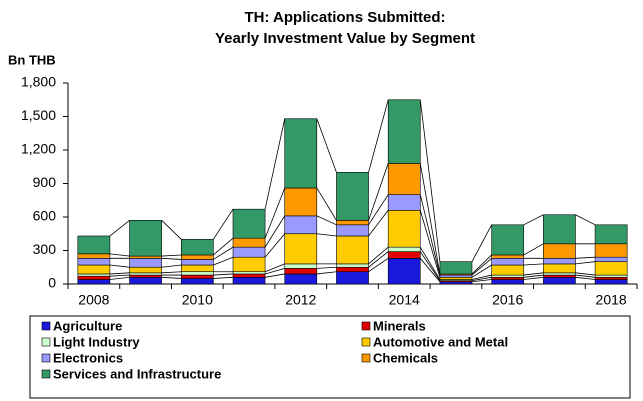  What do you see at coordinates (345, 38) in the screenshot?
I see `chart-title: Yearly Investment Value by Segment` at bounding box center [345, 38].